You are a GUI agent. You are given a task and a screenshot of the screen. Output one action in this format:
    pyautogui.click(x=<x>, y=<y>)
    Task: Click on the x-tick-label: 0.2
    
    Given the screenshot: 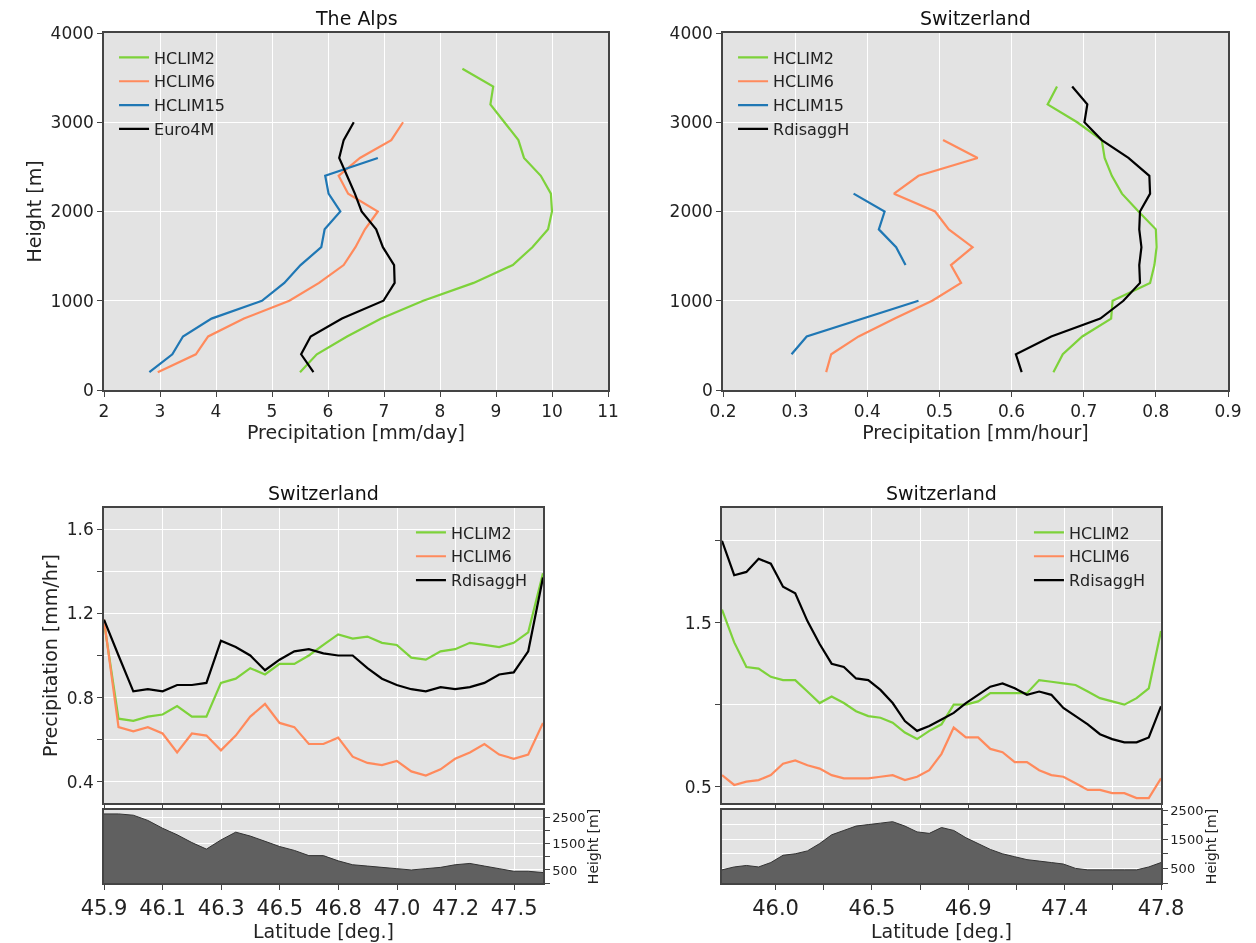 What is the action you would take?
    pyautogui.click(x=723, y=411)
    